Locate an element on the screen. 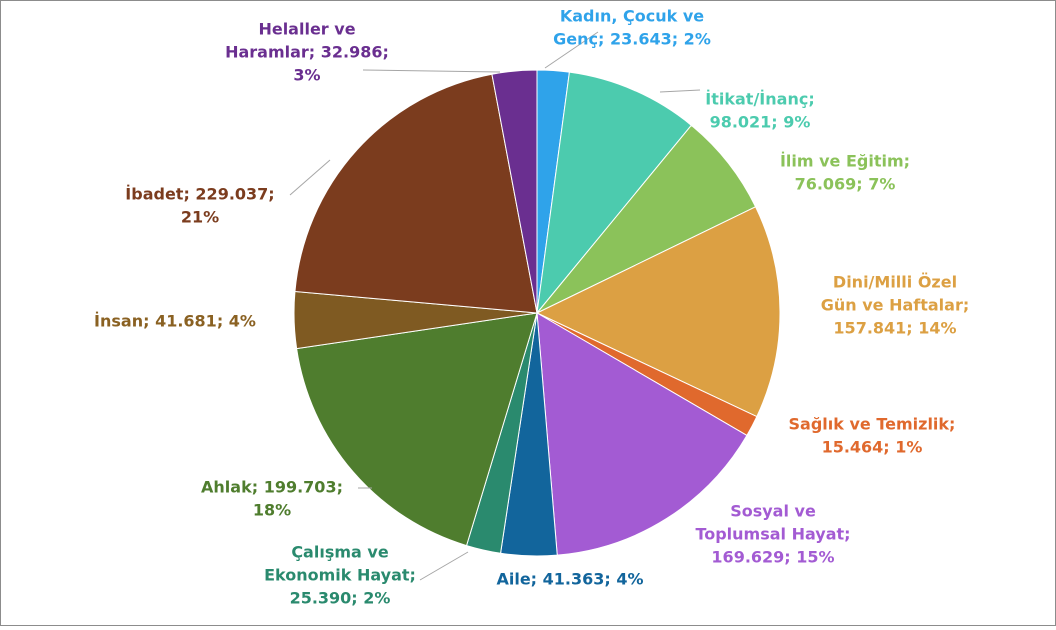  data-label: İtikat/İnanç; is located at coordinates (759, 99).